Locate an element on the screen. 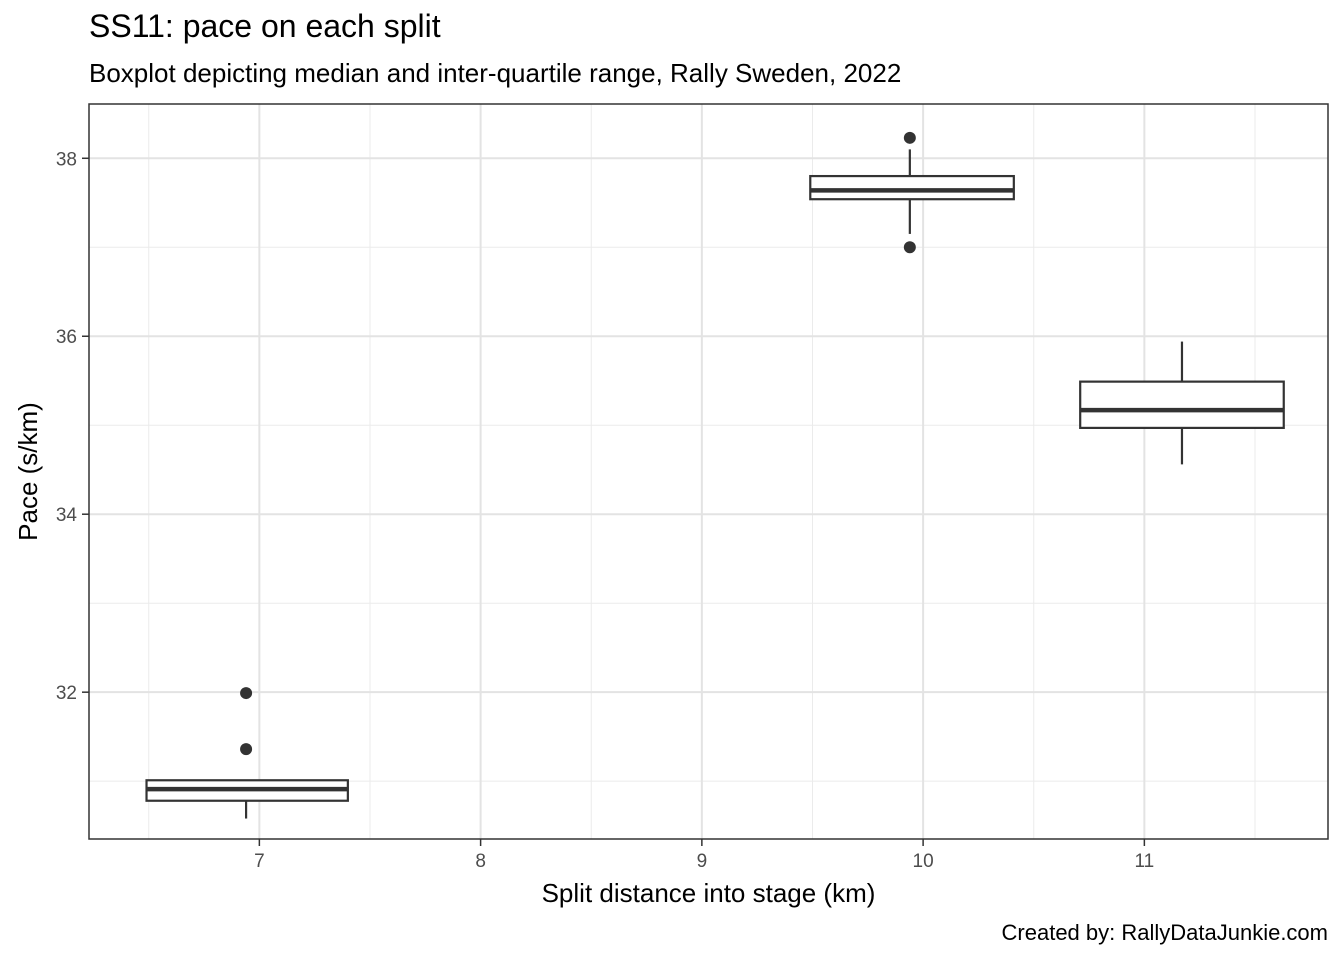 The width and height of the screenshot is (1344, 960). y-tick-label: 32 is located at coordinates (66, 693).